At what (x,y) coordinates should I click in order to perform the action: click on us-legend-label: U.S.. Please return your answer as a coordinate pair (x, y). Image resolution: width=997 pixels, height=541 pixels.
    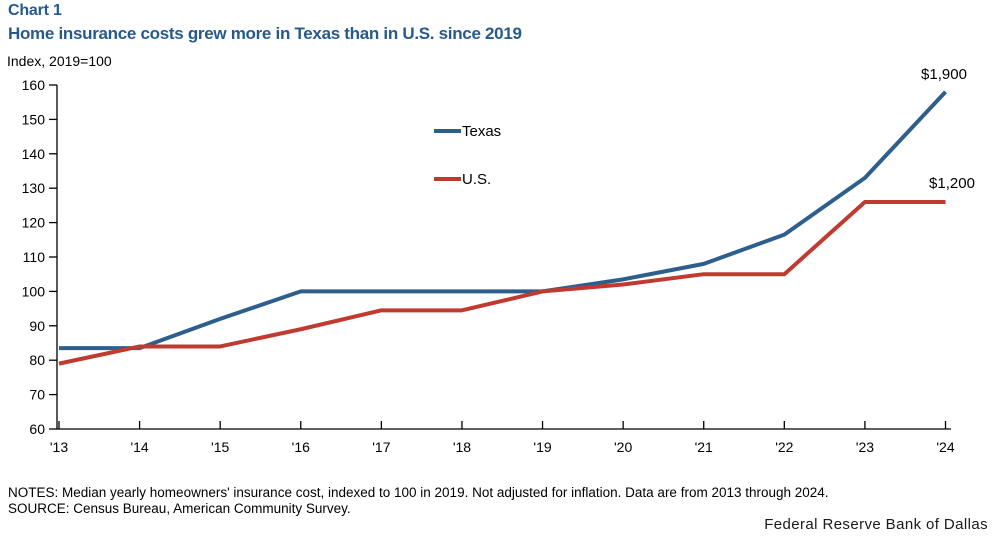
    Looking at the image, I should click on (477, 179).